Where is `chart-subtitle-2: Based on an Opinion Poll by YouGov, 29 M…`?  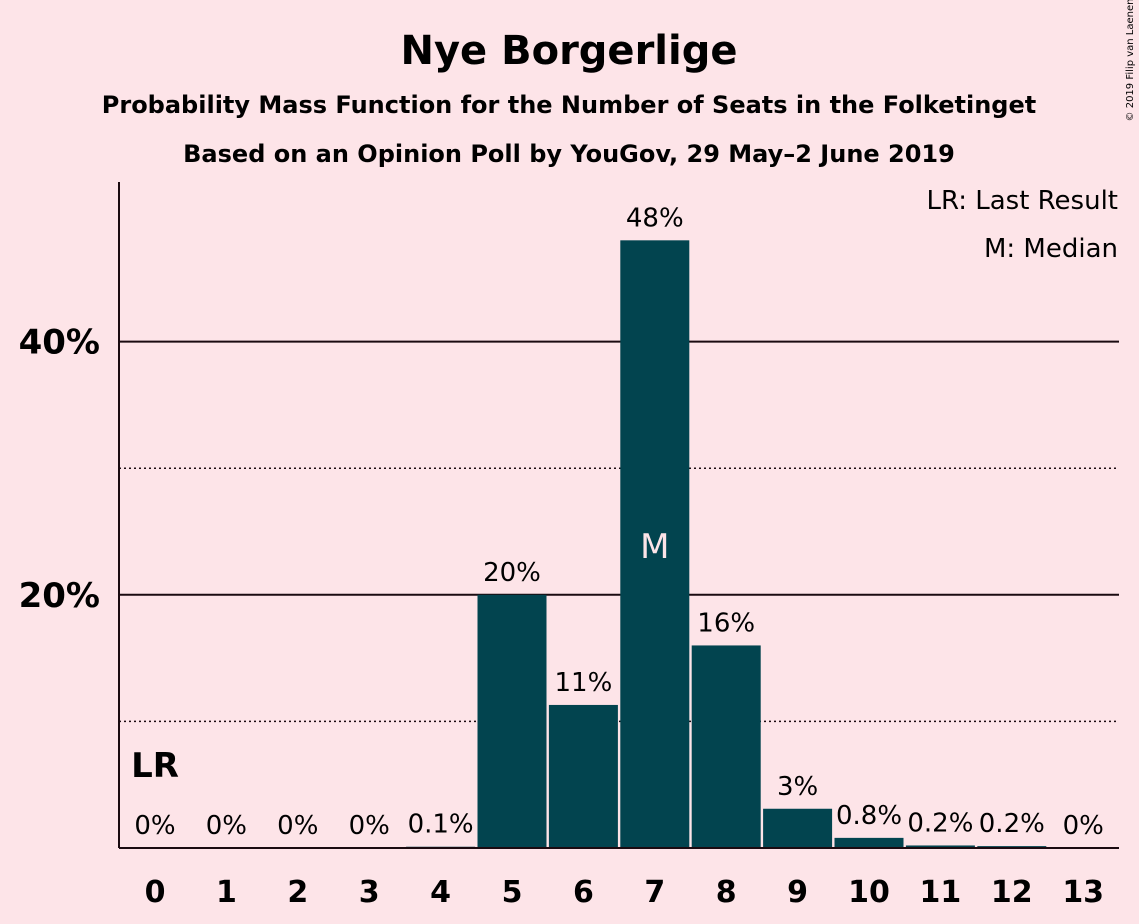
chart-subtitle-2: Based on an Opinion Poll by YouGov, 29 M… is located at coordinates (569, 154).